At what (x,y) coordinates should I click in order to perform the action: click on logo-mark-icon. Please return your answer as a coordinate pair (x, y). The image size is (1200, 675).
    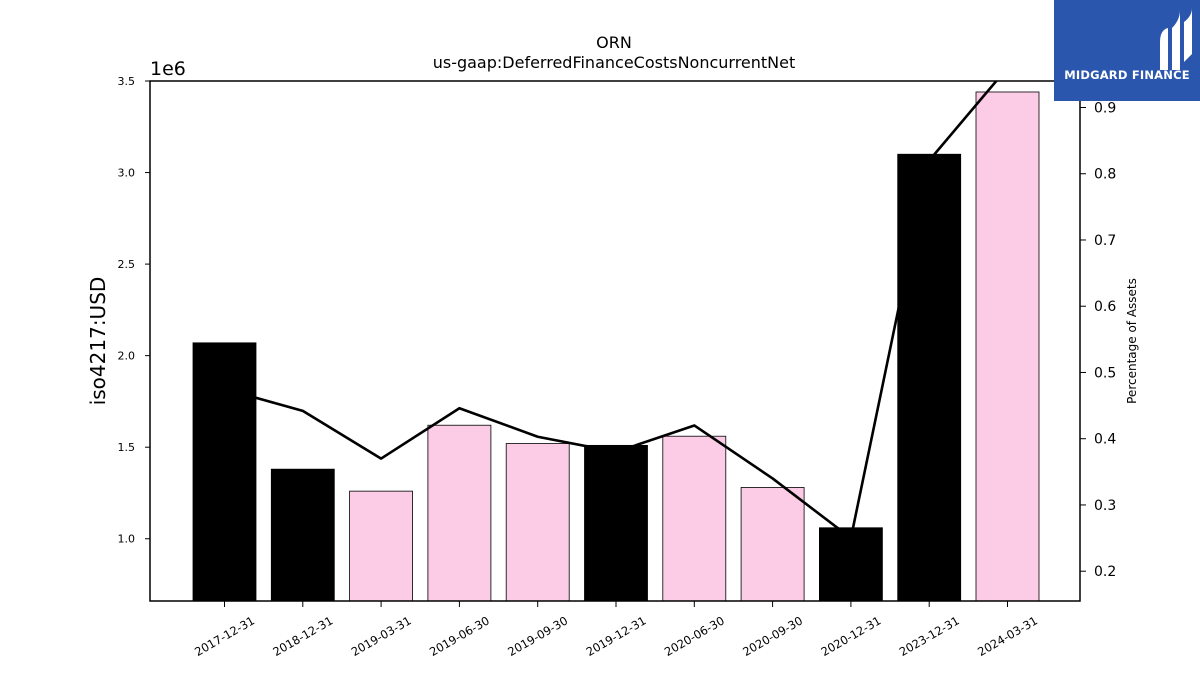
    Looking at the image, I should click on (1176, 39).